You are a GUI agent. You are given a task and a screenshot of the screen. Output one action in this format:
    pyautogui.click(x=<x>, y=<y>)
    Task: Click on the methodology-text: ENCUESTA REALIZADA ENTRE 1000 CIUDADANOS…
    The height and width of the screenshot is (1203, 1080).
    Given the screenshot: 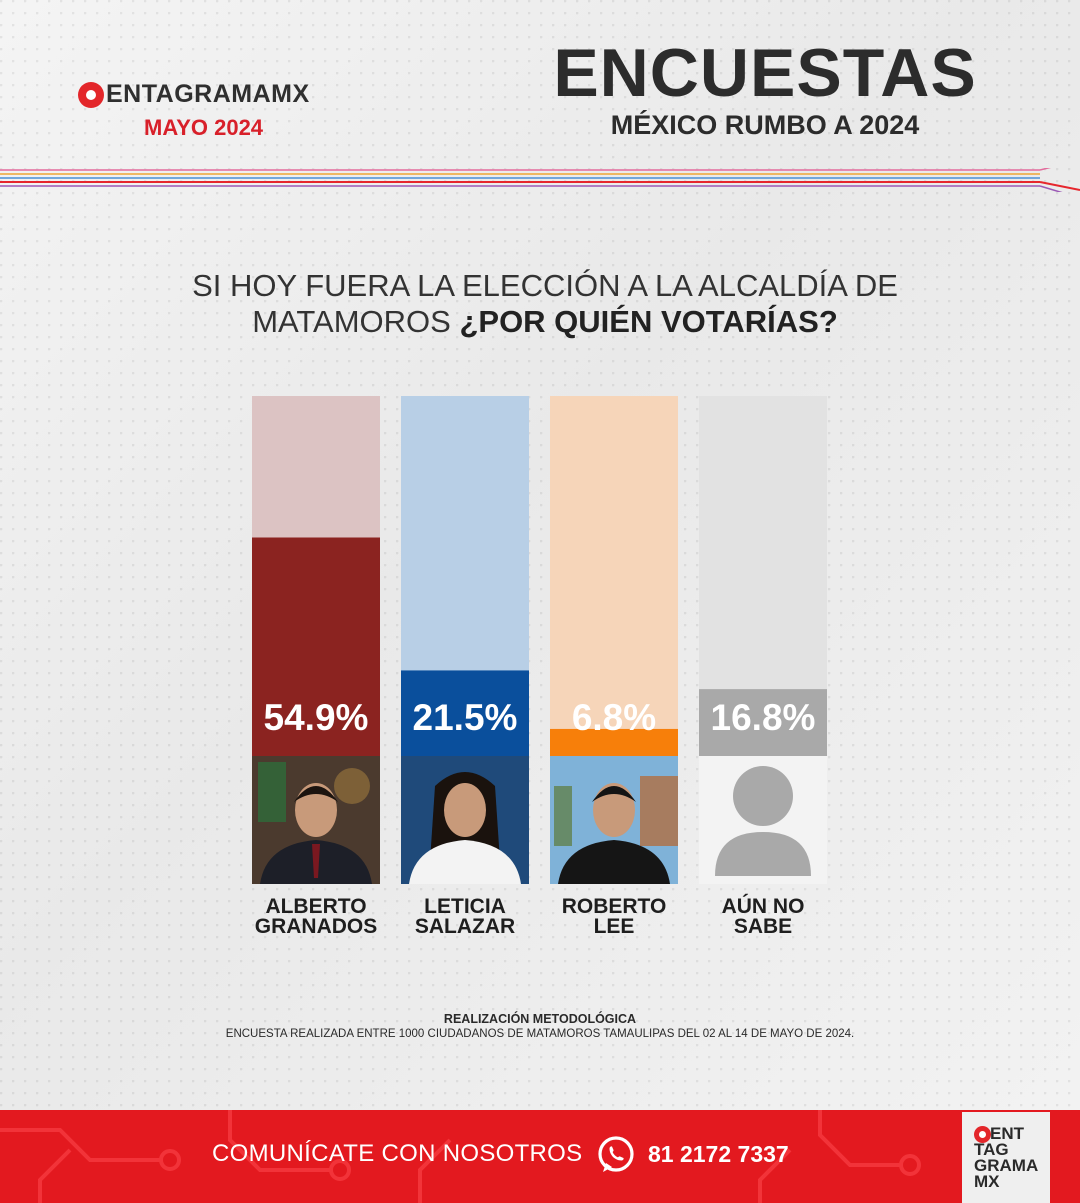 What is the action you would take?
    pyautogui.click(x=540, y=1034)
    